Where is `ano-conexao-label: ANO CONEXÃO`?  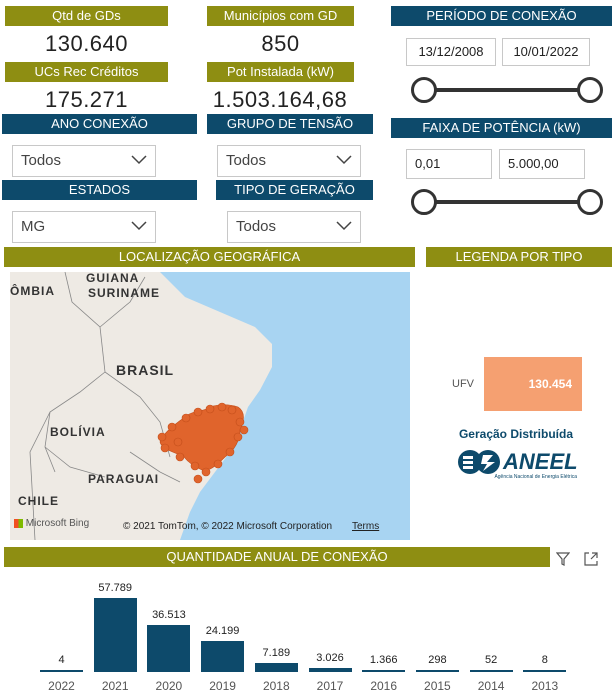
ano-conexao-label: ANO CONEXÃO is located at coordinates (99, 124).